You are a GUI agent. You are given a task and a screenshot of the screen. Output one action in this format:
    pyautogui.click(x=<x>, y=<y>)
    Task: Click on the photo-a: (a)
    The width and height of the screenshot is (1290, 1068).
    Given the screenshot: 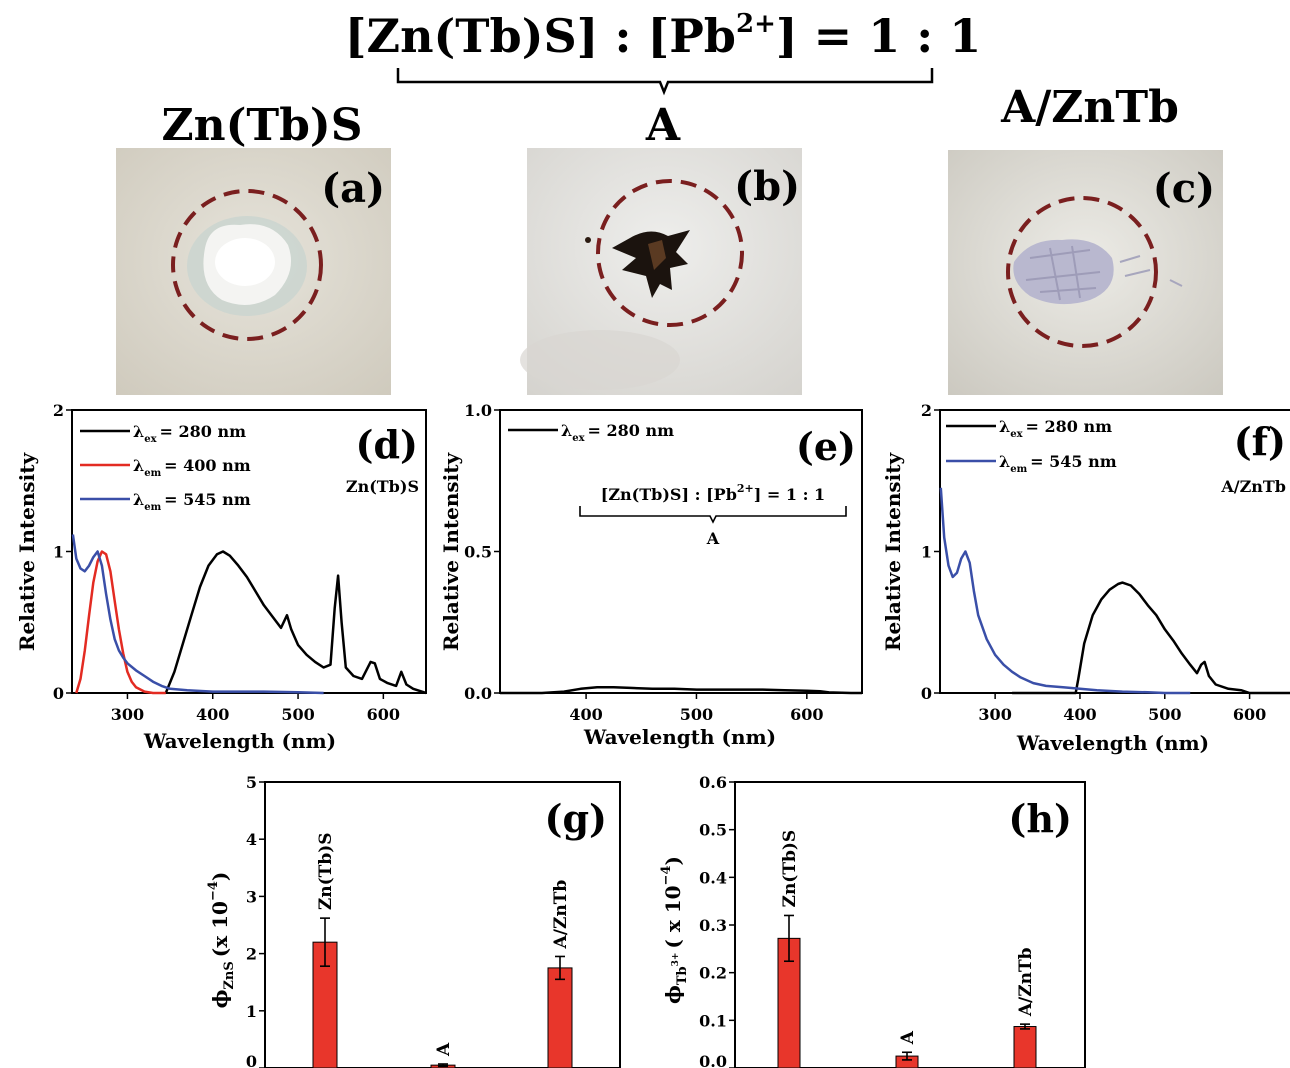 What is the action you would take?
    pyautogui.click(x=253, y=271)
    